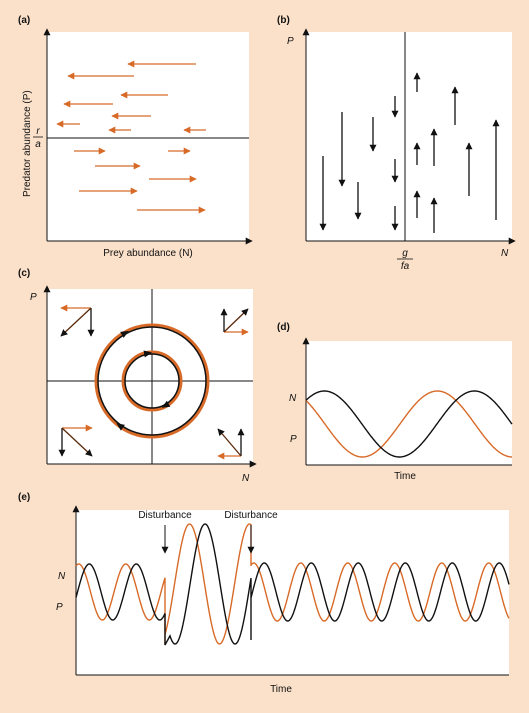  Describe the element at coordinates (236, 320) in the screenshot. I see `quadrant-top-right-resultant-vector` at that location.